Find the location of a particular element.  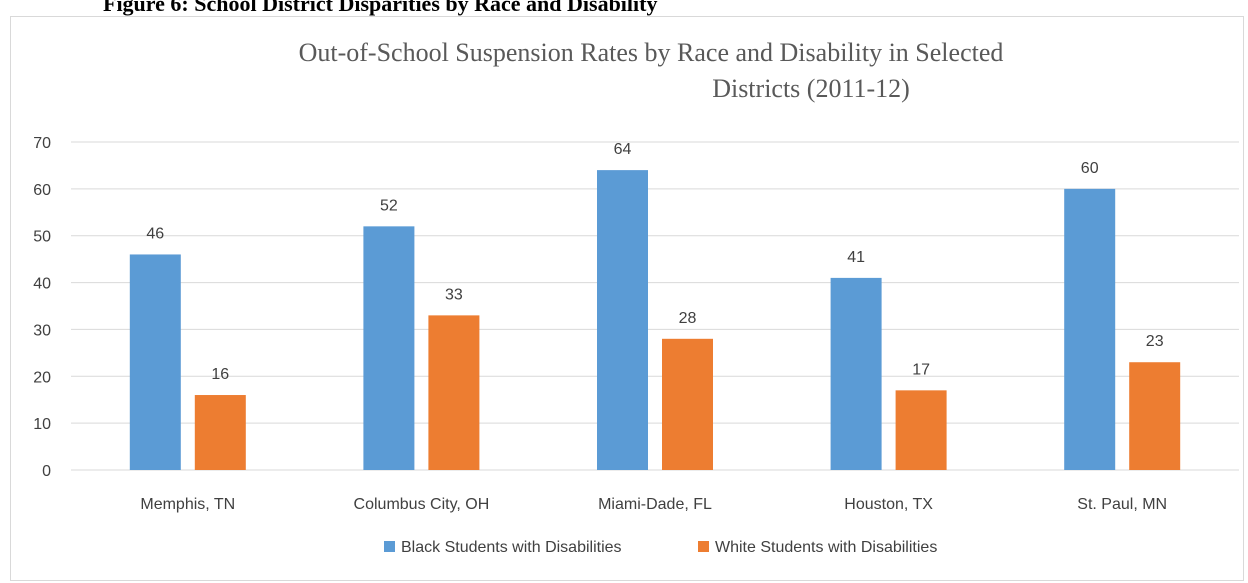

y-tick-label: 70 is located at coordinates (42, 143).